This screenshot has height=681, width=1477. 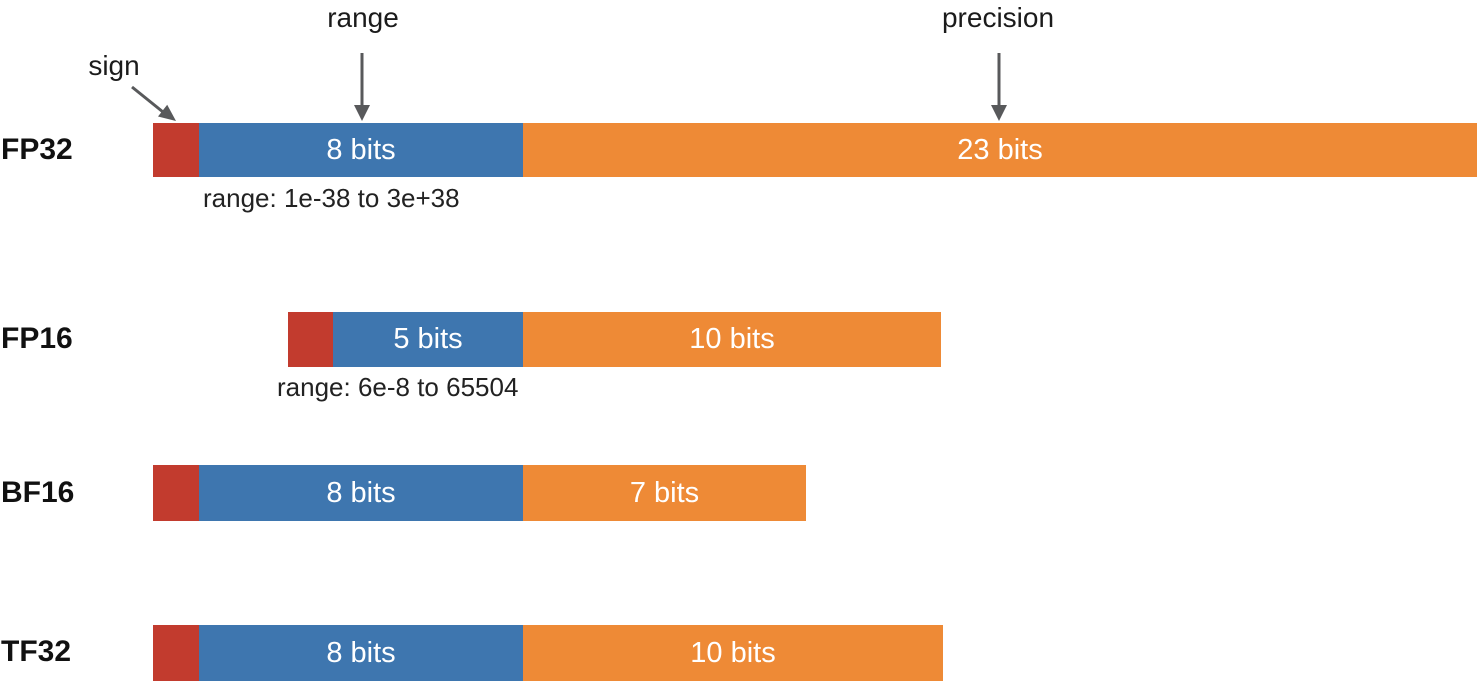 What do you see at coordinates (362, 87) in the screenshot?
I see `range-arrow` at bounding box center [362, 87].